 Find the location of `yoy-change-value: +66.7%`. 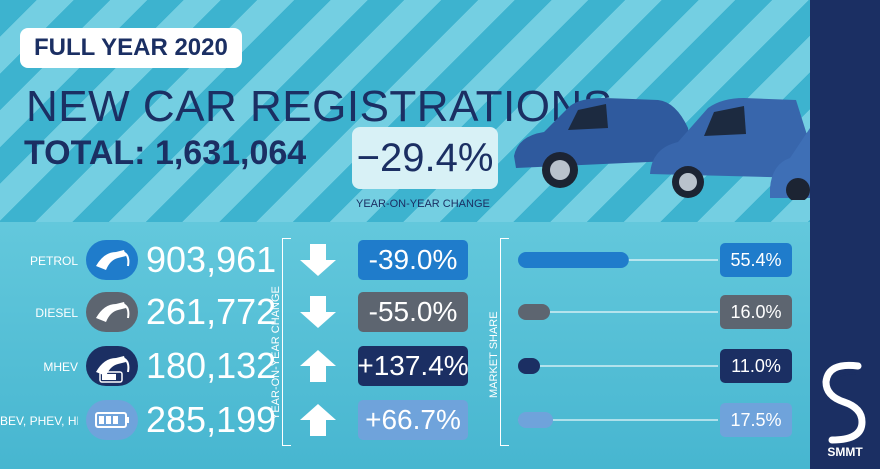

yoy-change-value: +66.7% is located at coordinates (413, 420).